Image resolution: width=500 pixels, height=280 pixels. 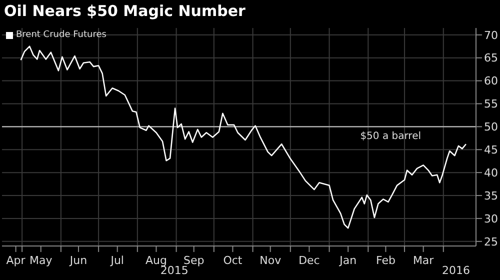 I want to click on y-tick-label: 30, so click(x=491, y=219).